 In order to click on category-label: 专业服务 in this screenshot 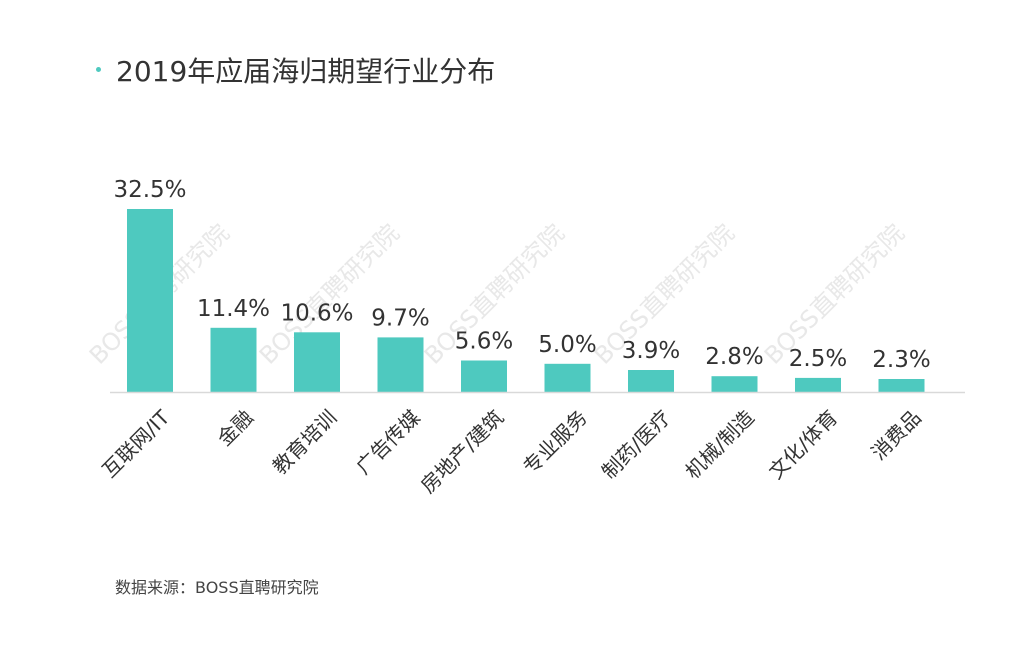, I will do `click(555, 442)`.